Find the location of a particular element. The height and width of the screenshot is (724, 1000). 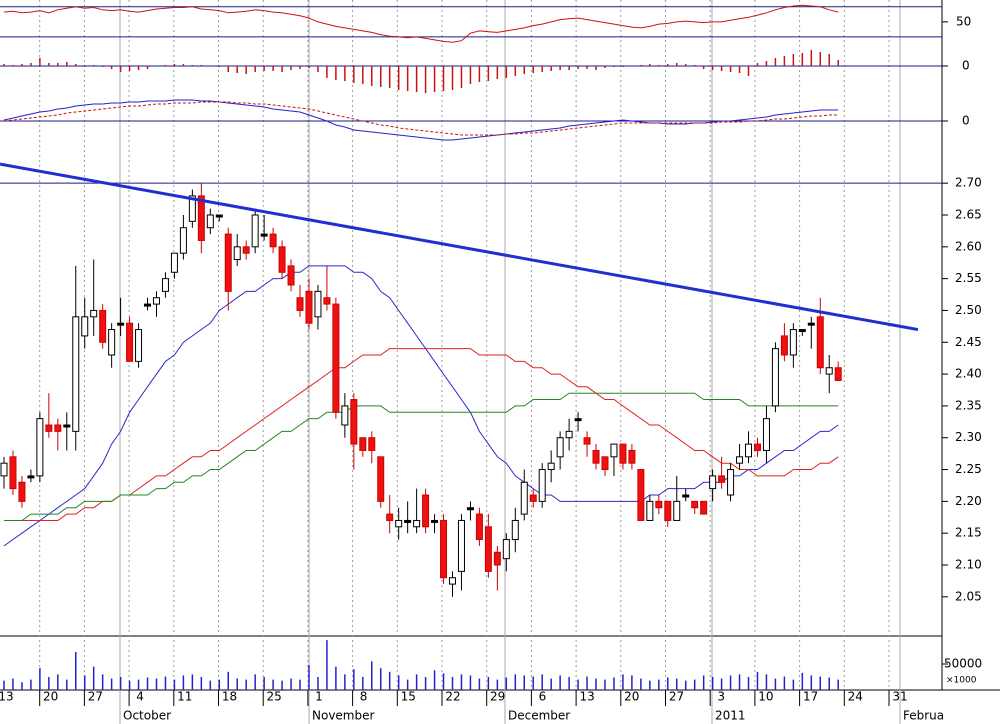

x-day-label: 22 is located at coordinates (452, 697).